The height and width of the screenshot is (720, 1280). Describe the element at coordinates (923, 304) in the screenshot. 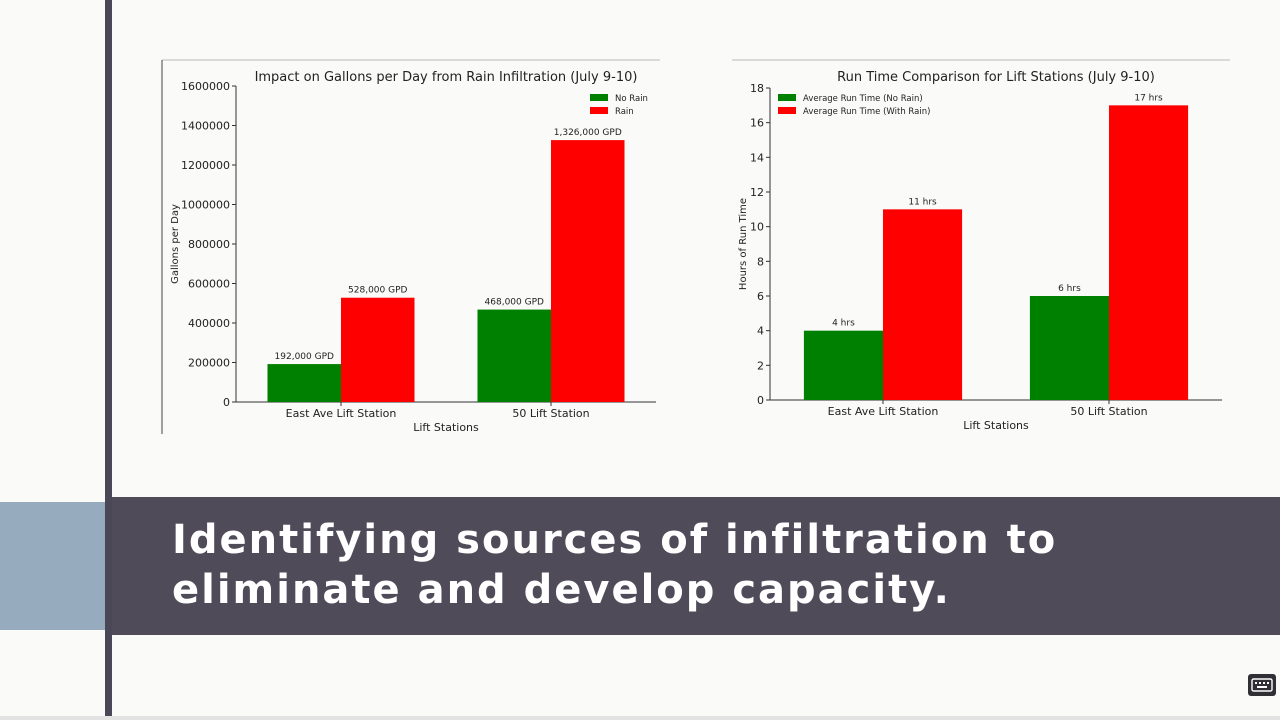

I see `bar-average-run-time-with-rain--0` at that location.